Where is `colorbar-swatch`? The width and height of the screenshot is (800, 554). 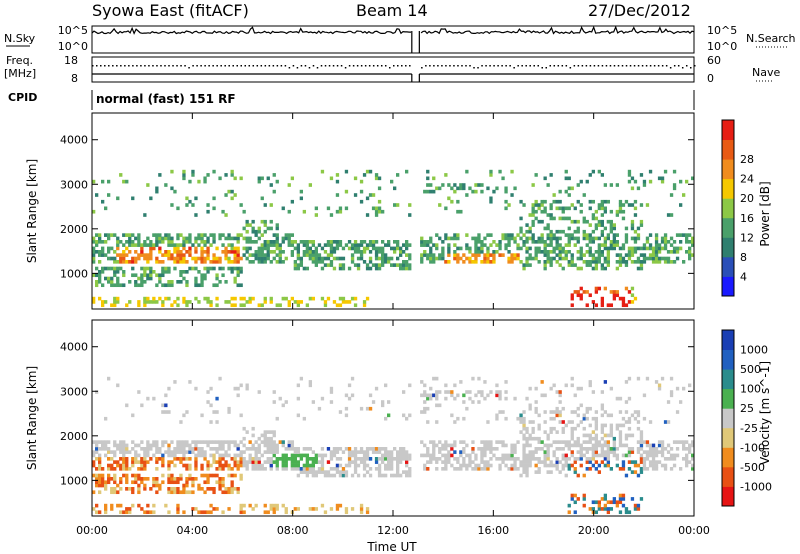 colorbar-swatch is located at coordinates (728, 266).